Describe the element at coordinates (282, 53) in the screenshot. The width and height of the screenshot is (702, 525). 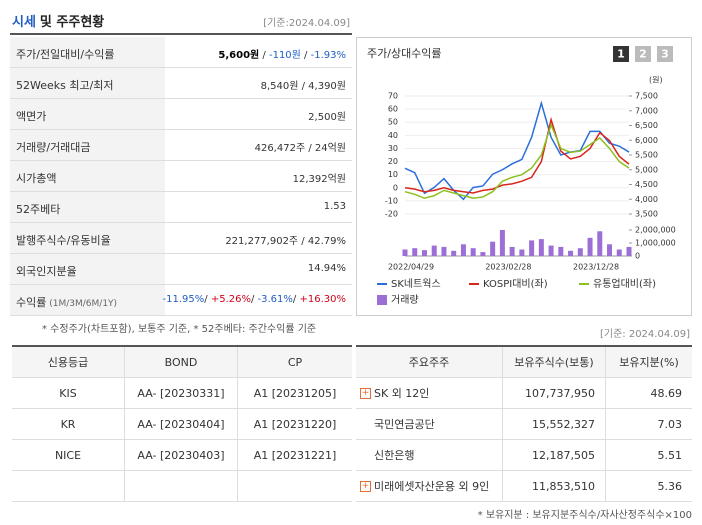
I see `row-value: 5,600원 / -110원 / -1.93%` at that location.